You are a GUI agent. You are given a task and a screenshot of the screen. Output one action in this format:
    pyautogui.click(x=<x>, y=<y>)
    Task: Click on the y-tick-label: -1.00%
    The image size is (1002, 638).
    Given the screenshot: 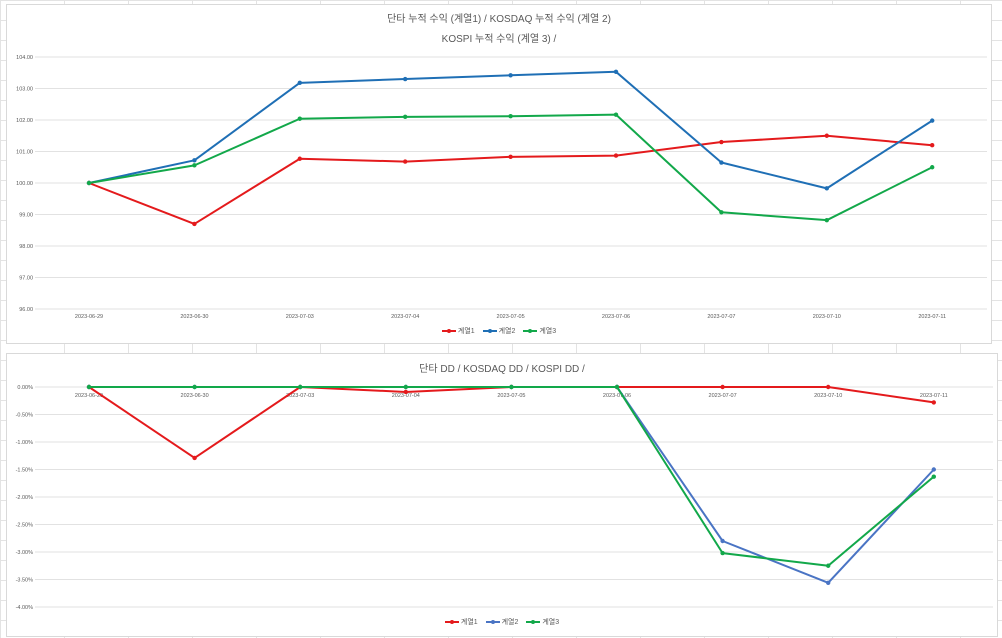 What is the action you would take?
    pyautogui.click(x=25, y=443)
    